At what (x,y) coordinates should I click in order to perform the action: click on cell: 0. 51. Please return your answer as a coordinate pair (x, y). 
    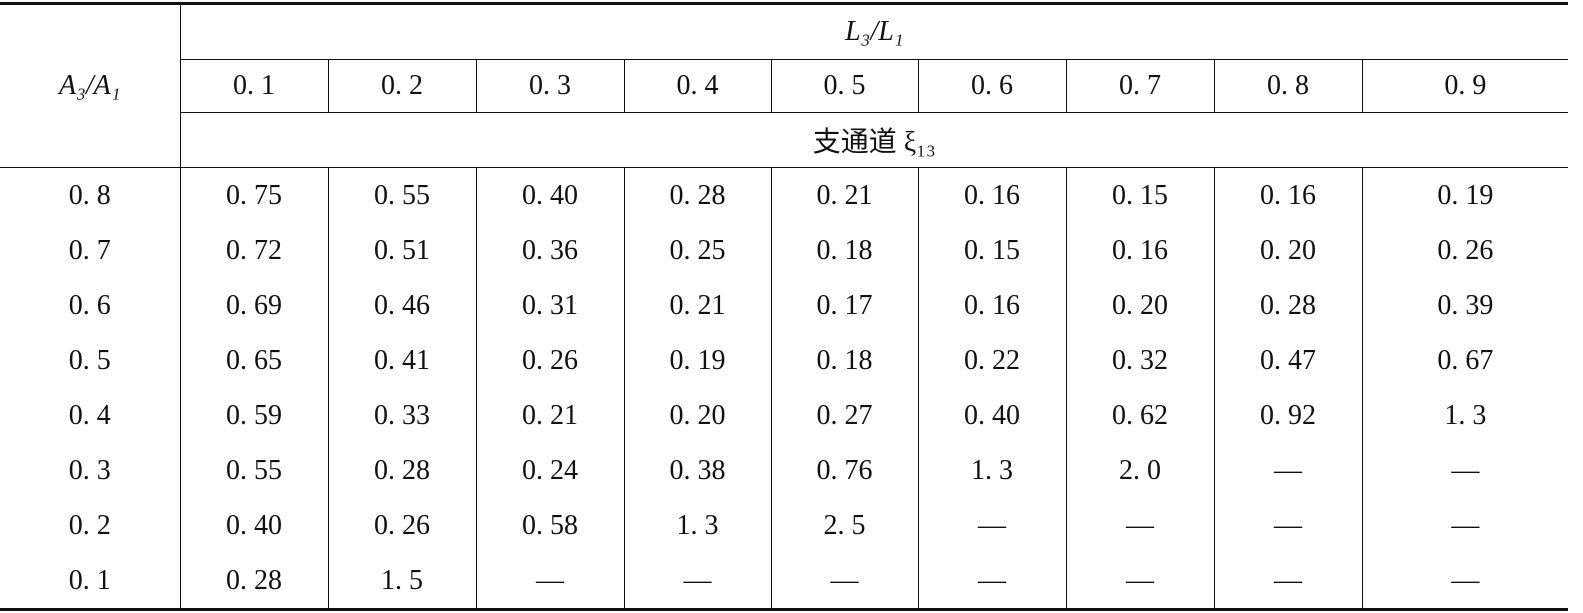
    Looking at the image, I should click on (402, 250).